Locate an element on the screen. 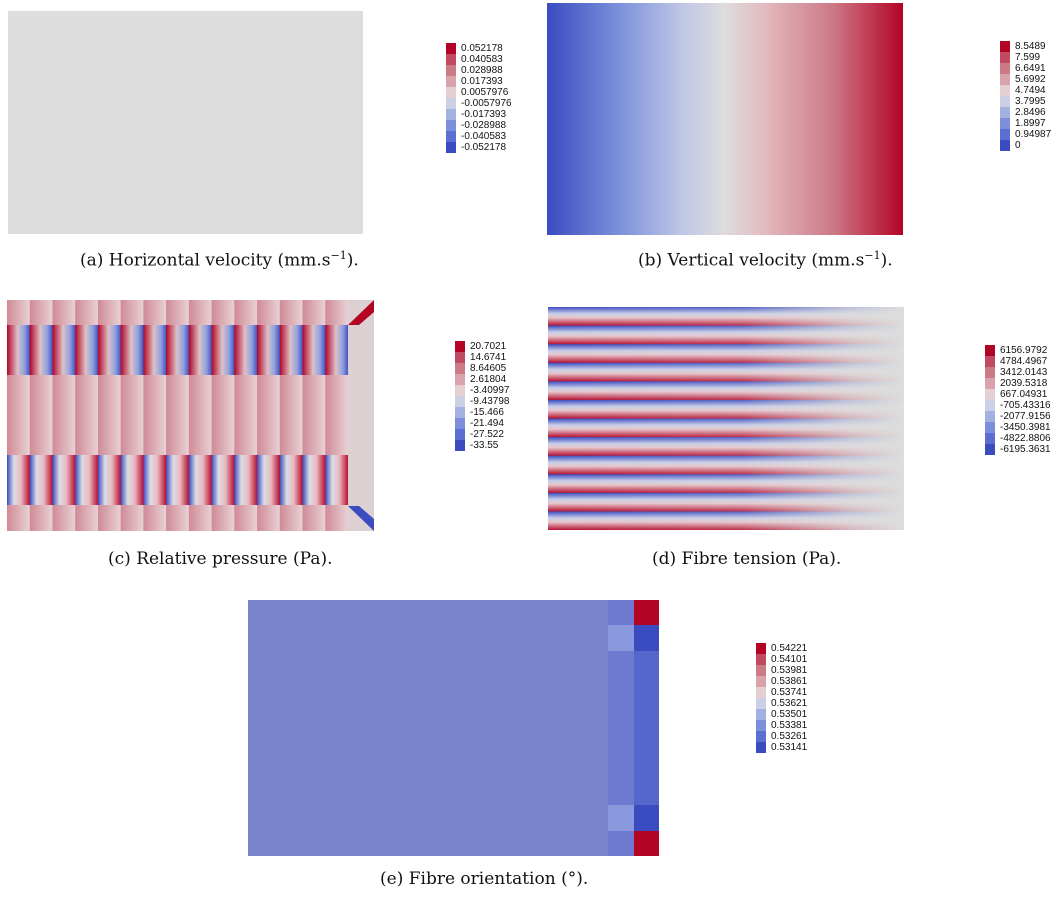  colorbar-tick-label: 2.61804 is located at coordinates (488, 379).